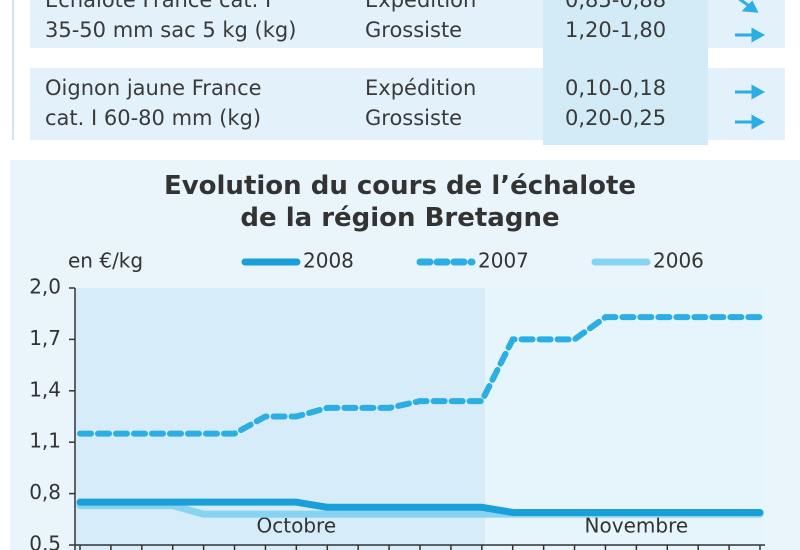  Describe the element at coordinates (616, 30) in the screenshot. I see `price: 1,20-1,80` at that location.